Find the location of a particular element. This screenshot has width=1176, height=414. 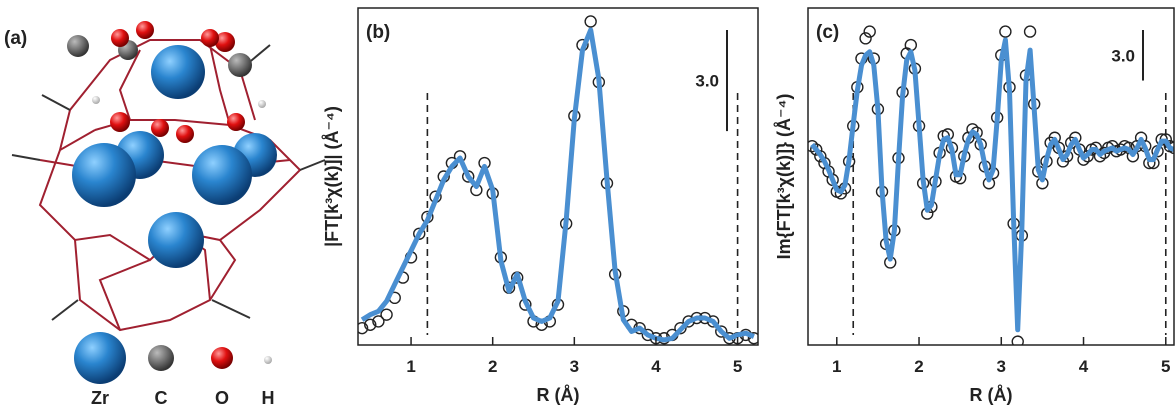

y-axis-label: |FT[k³χ(k)]| (Å⁻⁴) is located at coordinates (332, 176).